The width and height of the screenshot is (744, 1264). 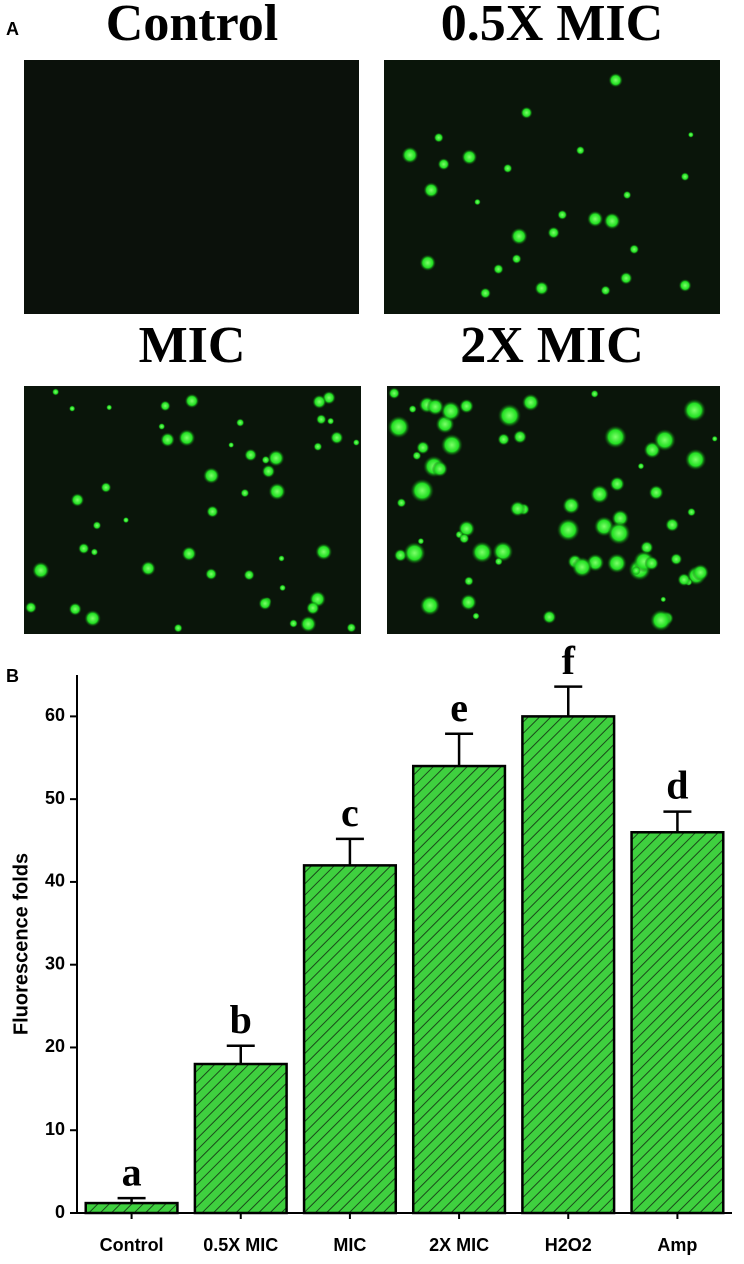 I want to click on x-tick-label: 2X MIC, so click(x=459, y=1245).